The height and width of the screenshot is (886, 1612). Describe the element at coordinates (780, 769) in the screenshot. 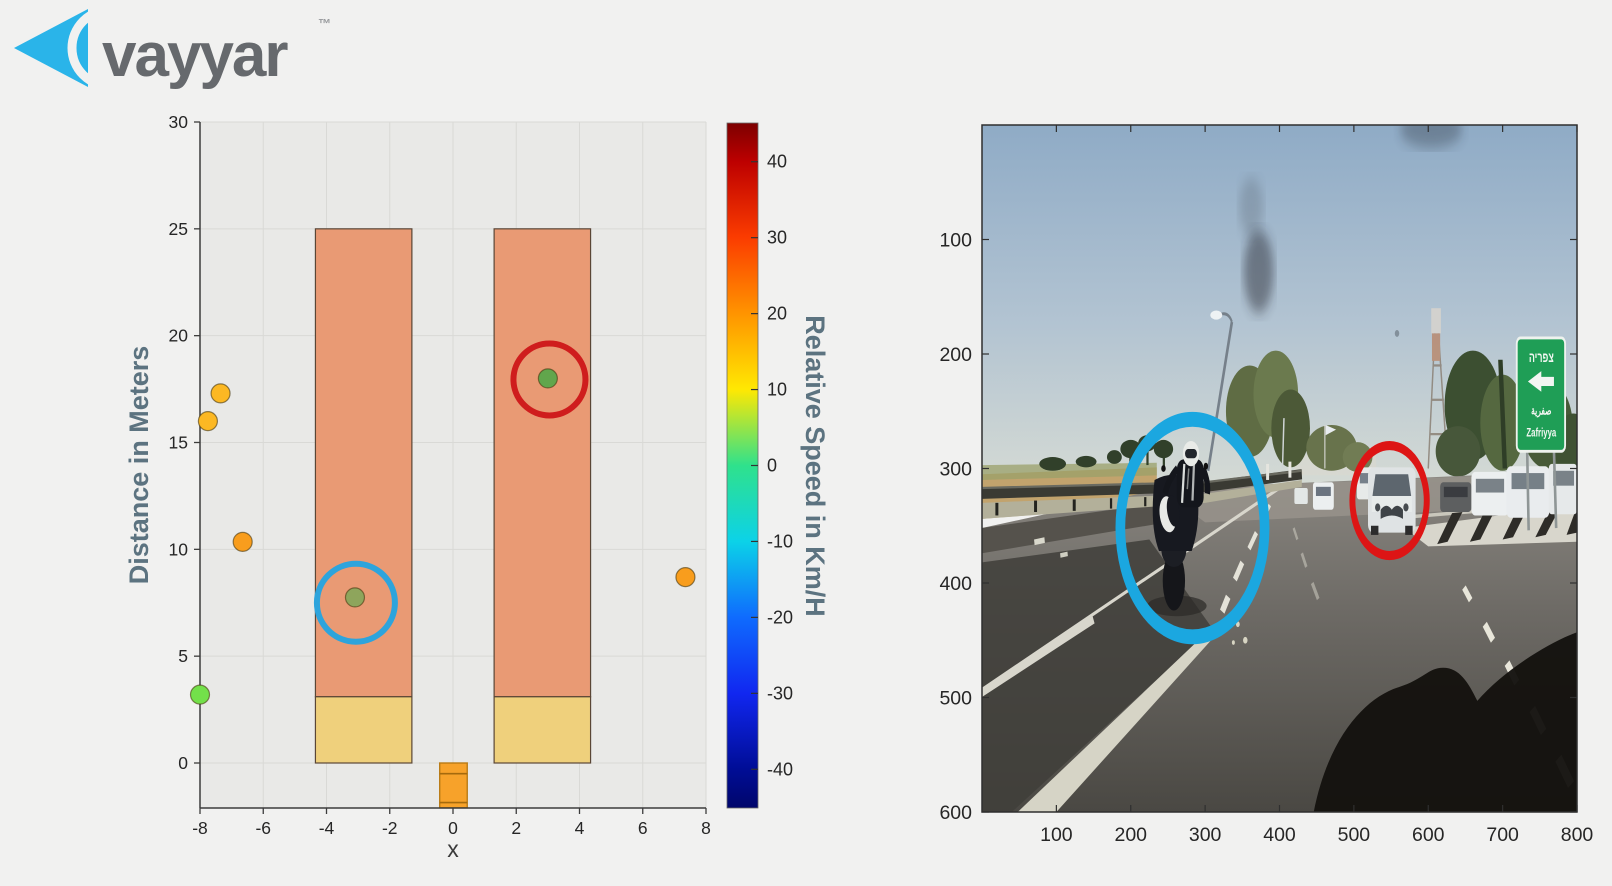

I see `colorbar-tick-label: -40` at that location.